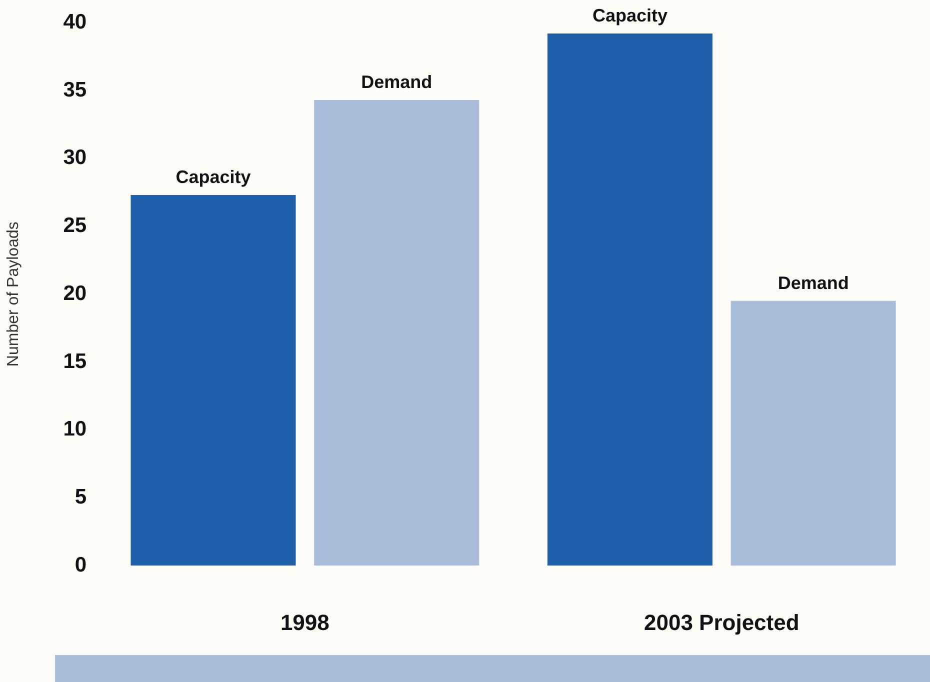 This screenshot has height=682, width=930. I want to click on x-tick-label: 1998, so click(305, 622).